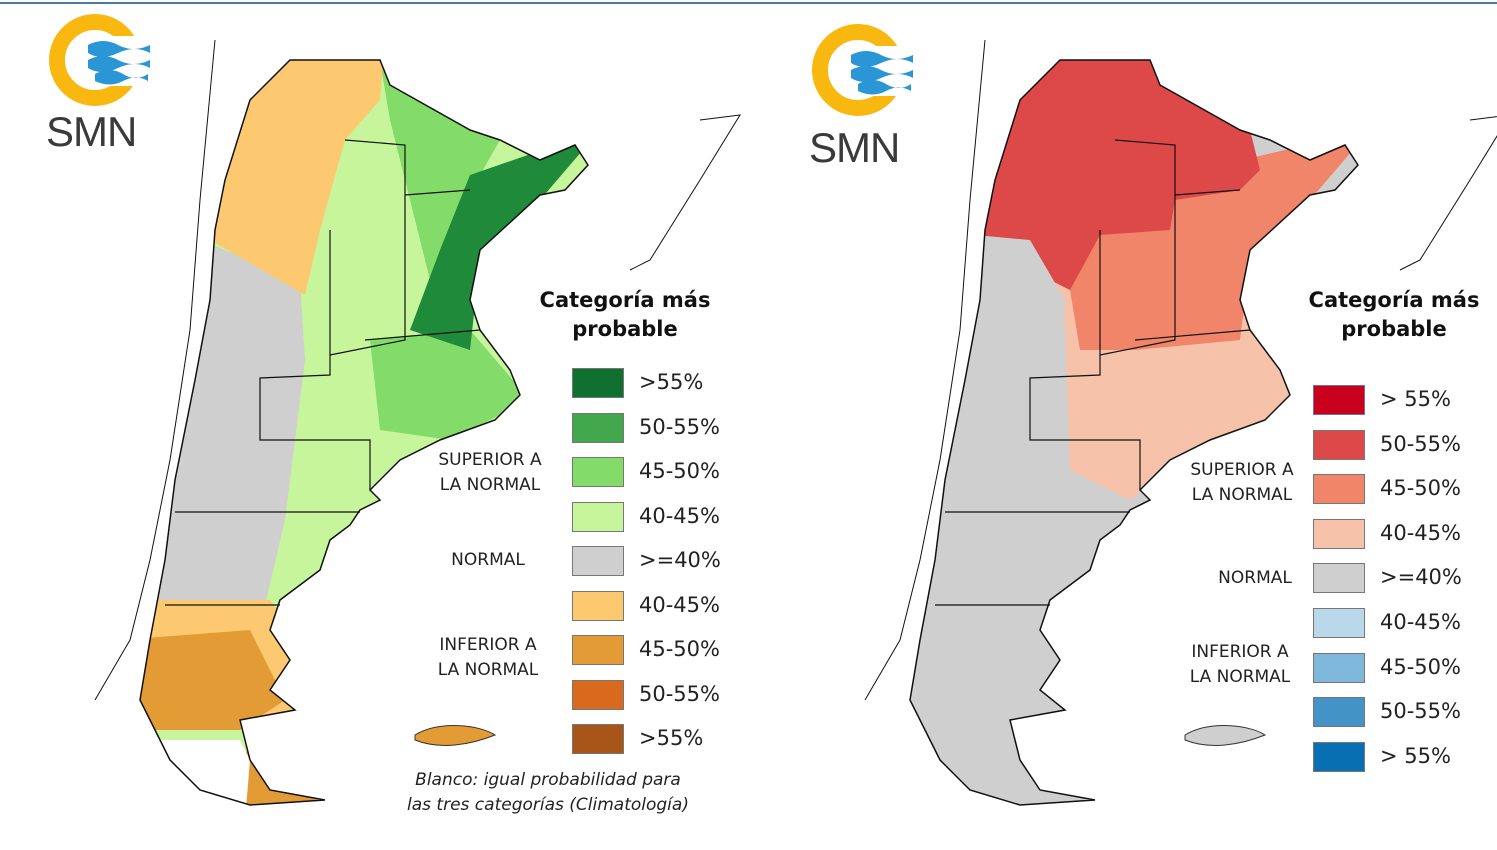 Image resolution: width=1497 pixels, height=850 pixels. What do you see at coordinates (488, 657) in the screenshot?
I see `left-inferior-label: INFERIOR A LA NORMAL` at bounding box center [488, 657].